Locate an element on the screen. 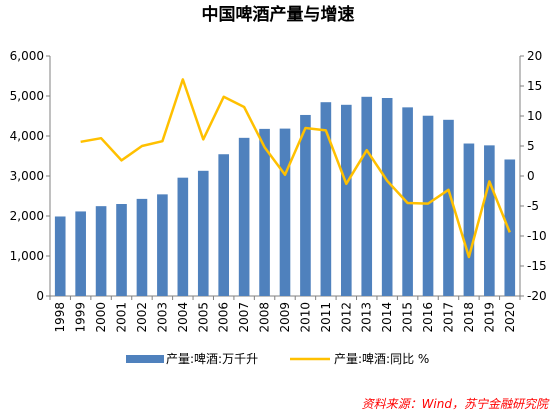 This screenshot has height=415, width=557. left-tick-label: 4,000 is located at coordinates (27, 136).